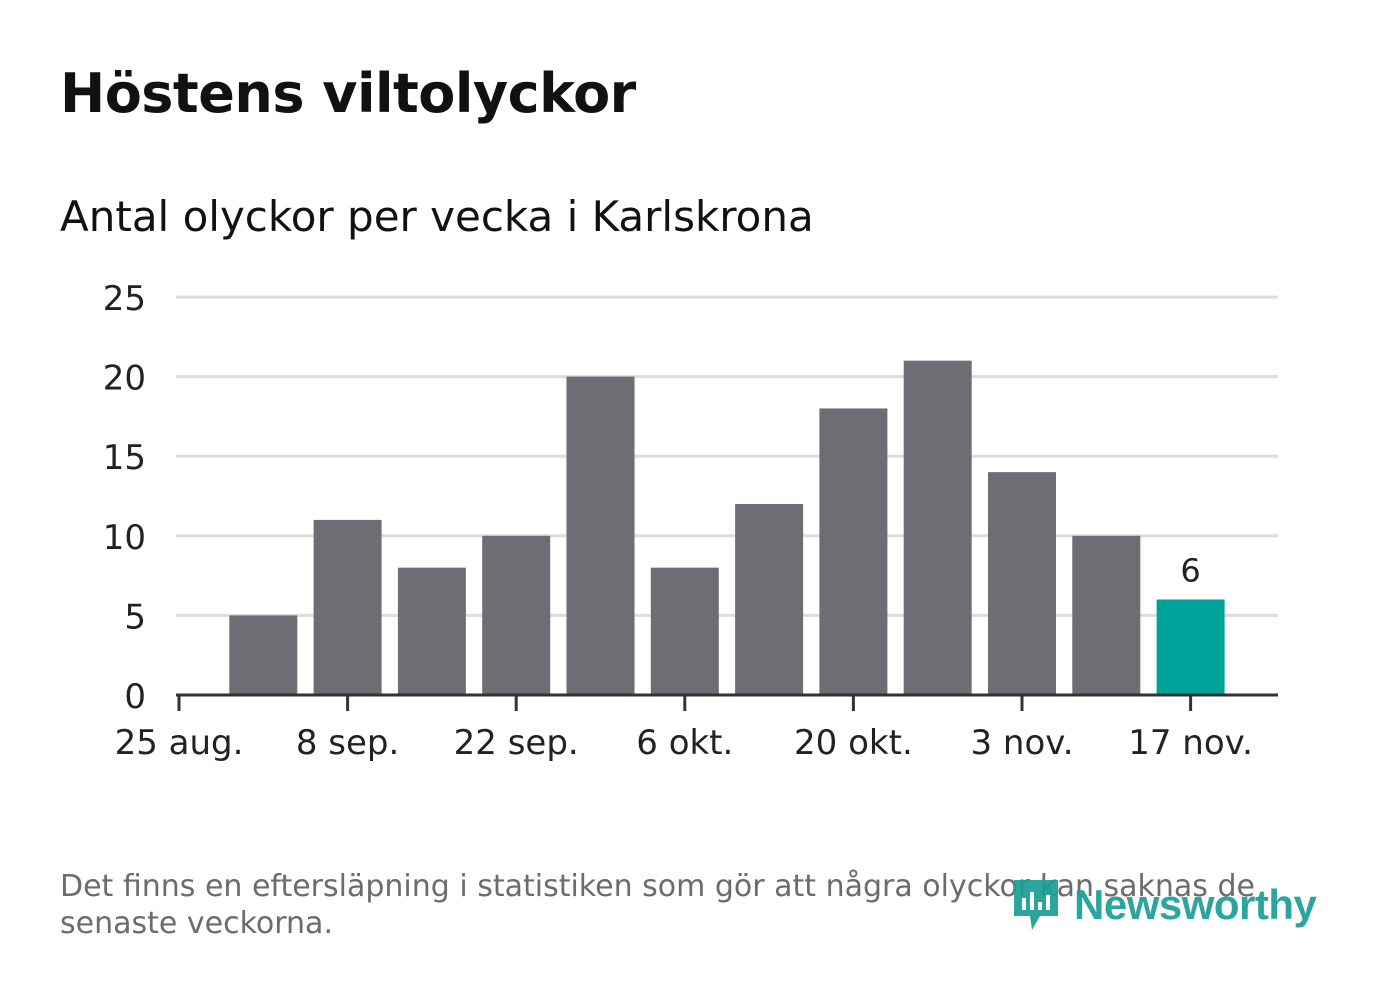 Image resolution: width=1382 pixels, height=999 pixels. Describe the element at coordinates (347, 743) in the screenshot. I see `x-tick-label: 8 sep.` at that location.